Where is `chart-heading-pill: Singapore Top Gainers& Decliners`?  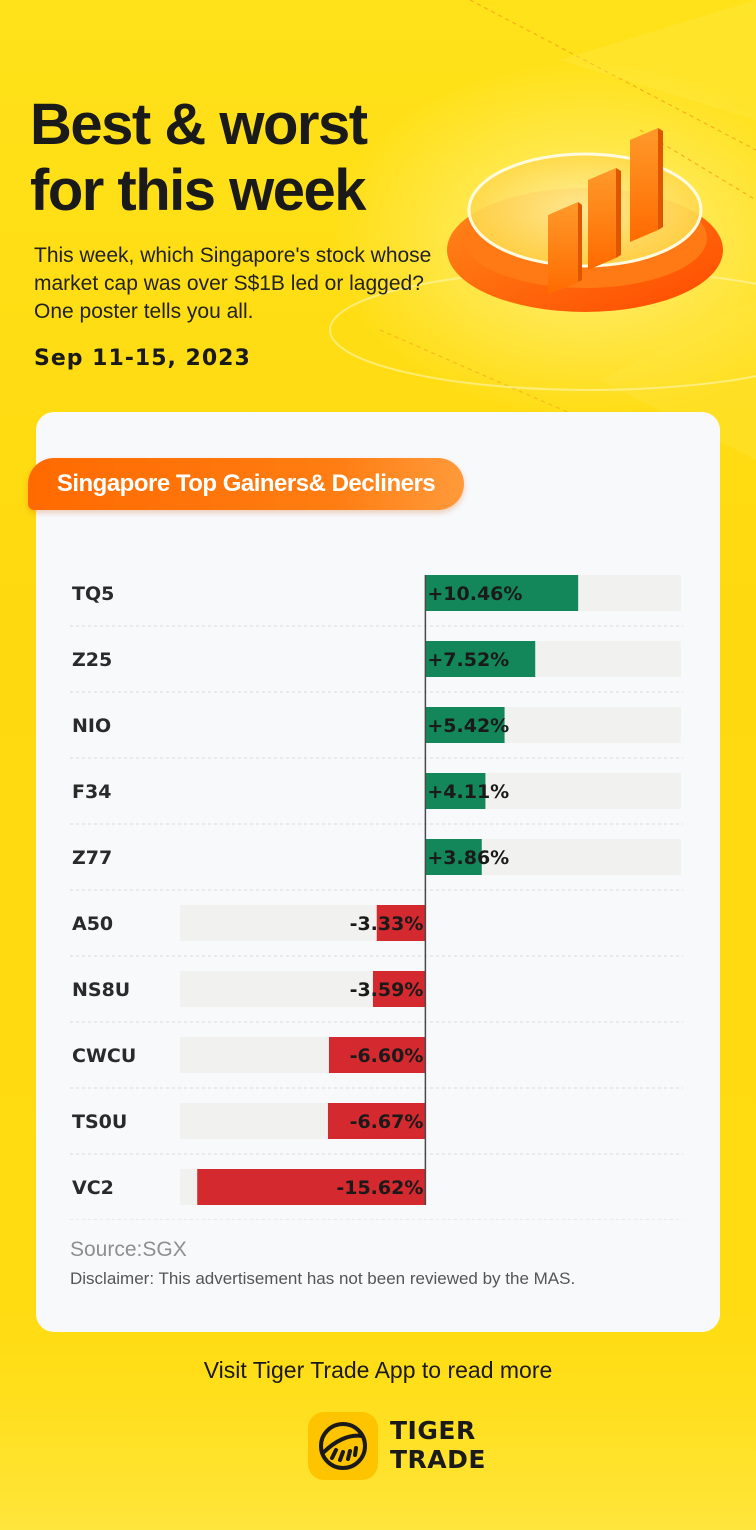 chart-heading-pill: Singapore Top Gainers& Decliners is located at coordinates (246, 484).